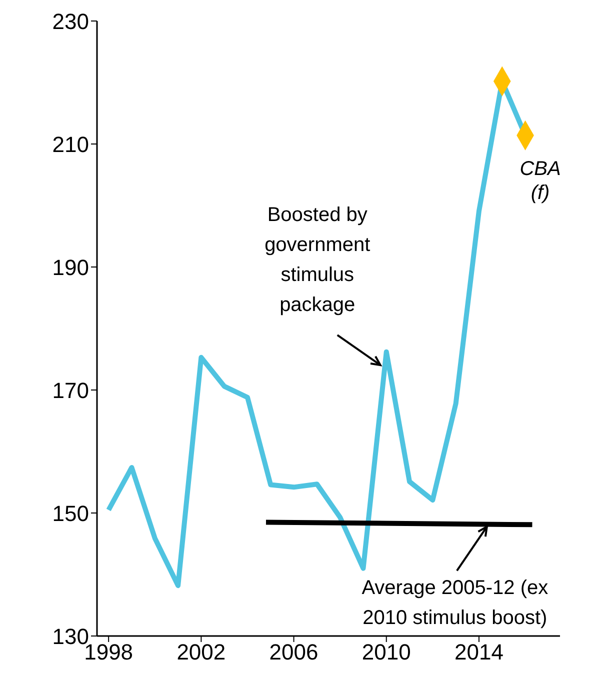 This screenshot has height=686, width=597. Describe the element at coordinates (318, 260) in the screenshot. I see `annotation: Boosted by government stimulus package` at that location.